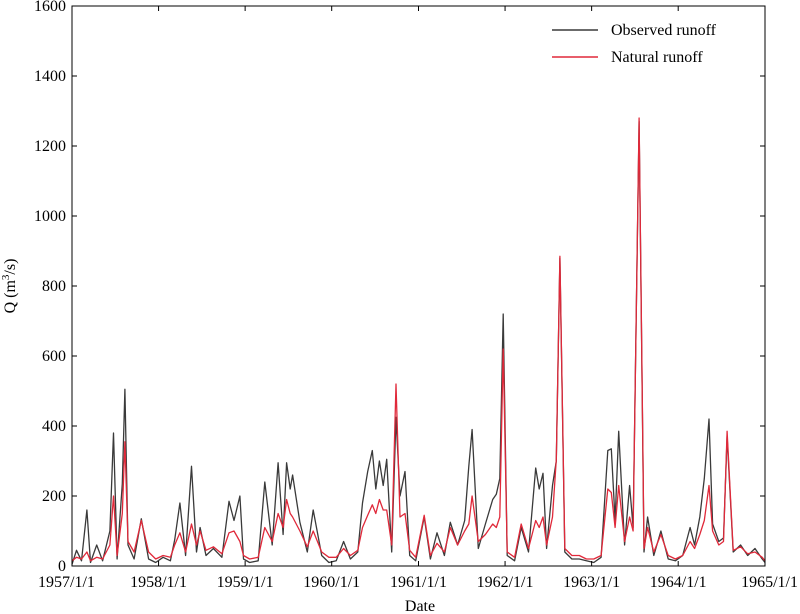 The width and height of the screenshot is (800, 614). What do you see at coordinates (331, 582) in the screenshot?
I see `x-tick-label: 1960/1/1` at bounding box center [331, 582].